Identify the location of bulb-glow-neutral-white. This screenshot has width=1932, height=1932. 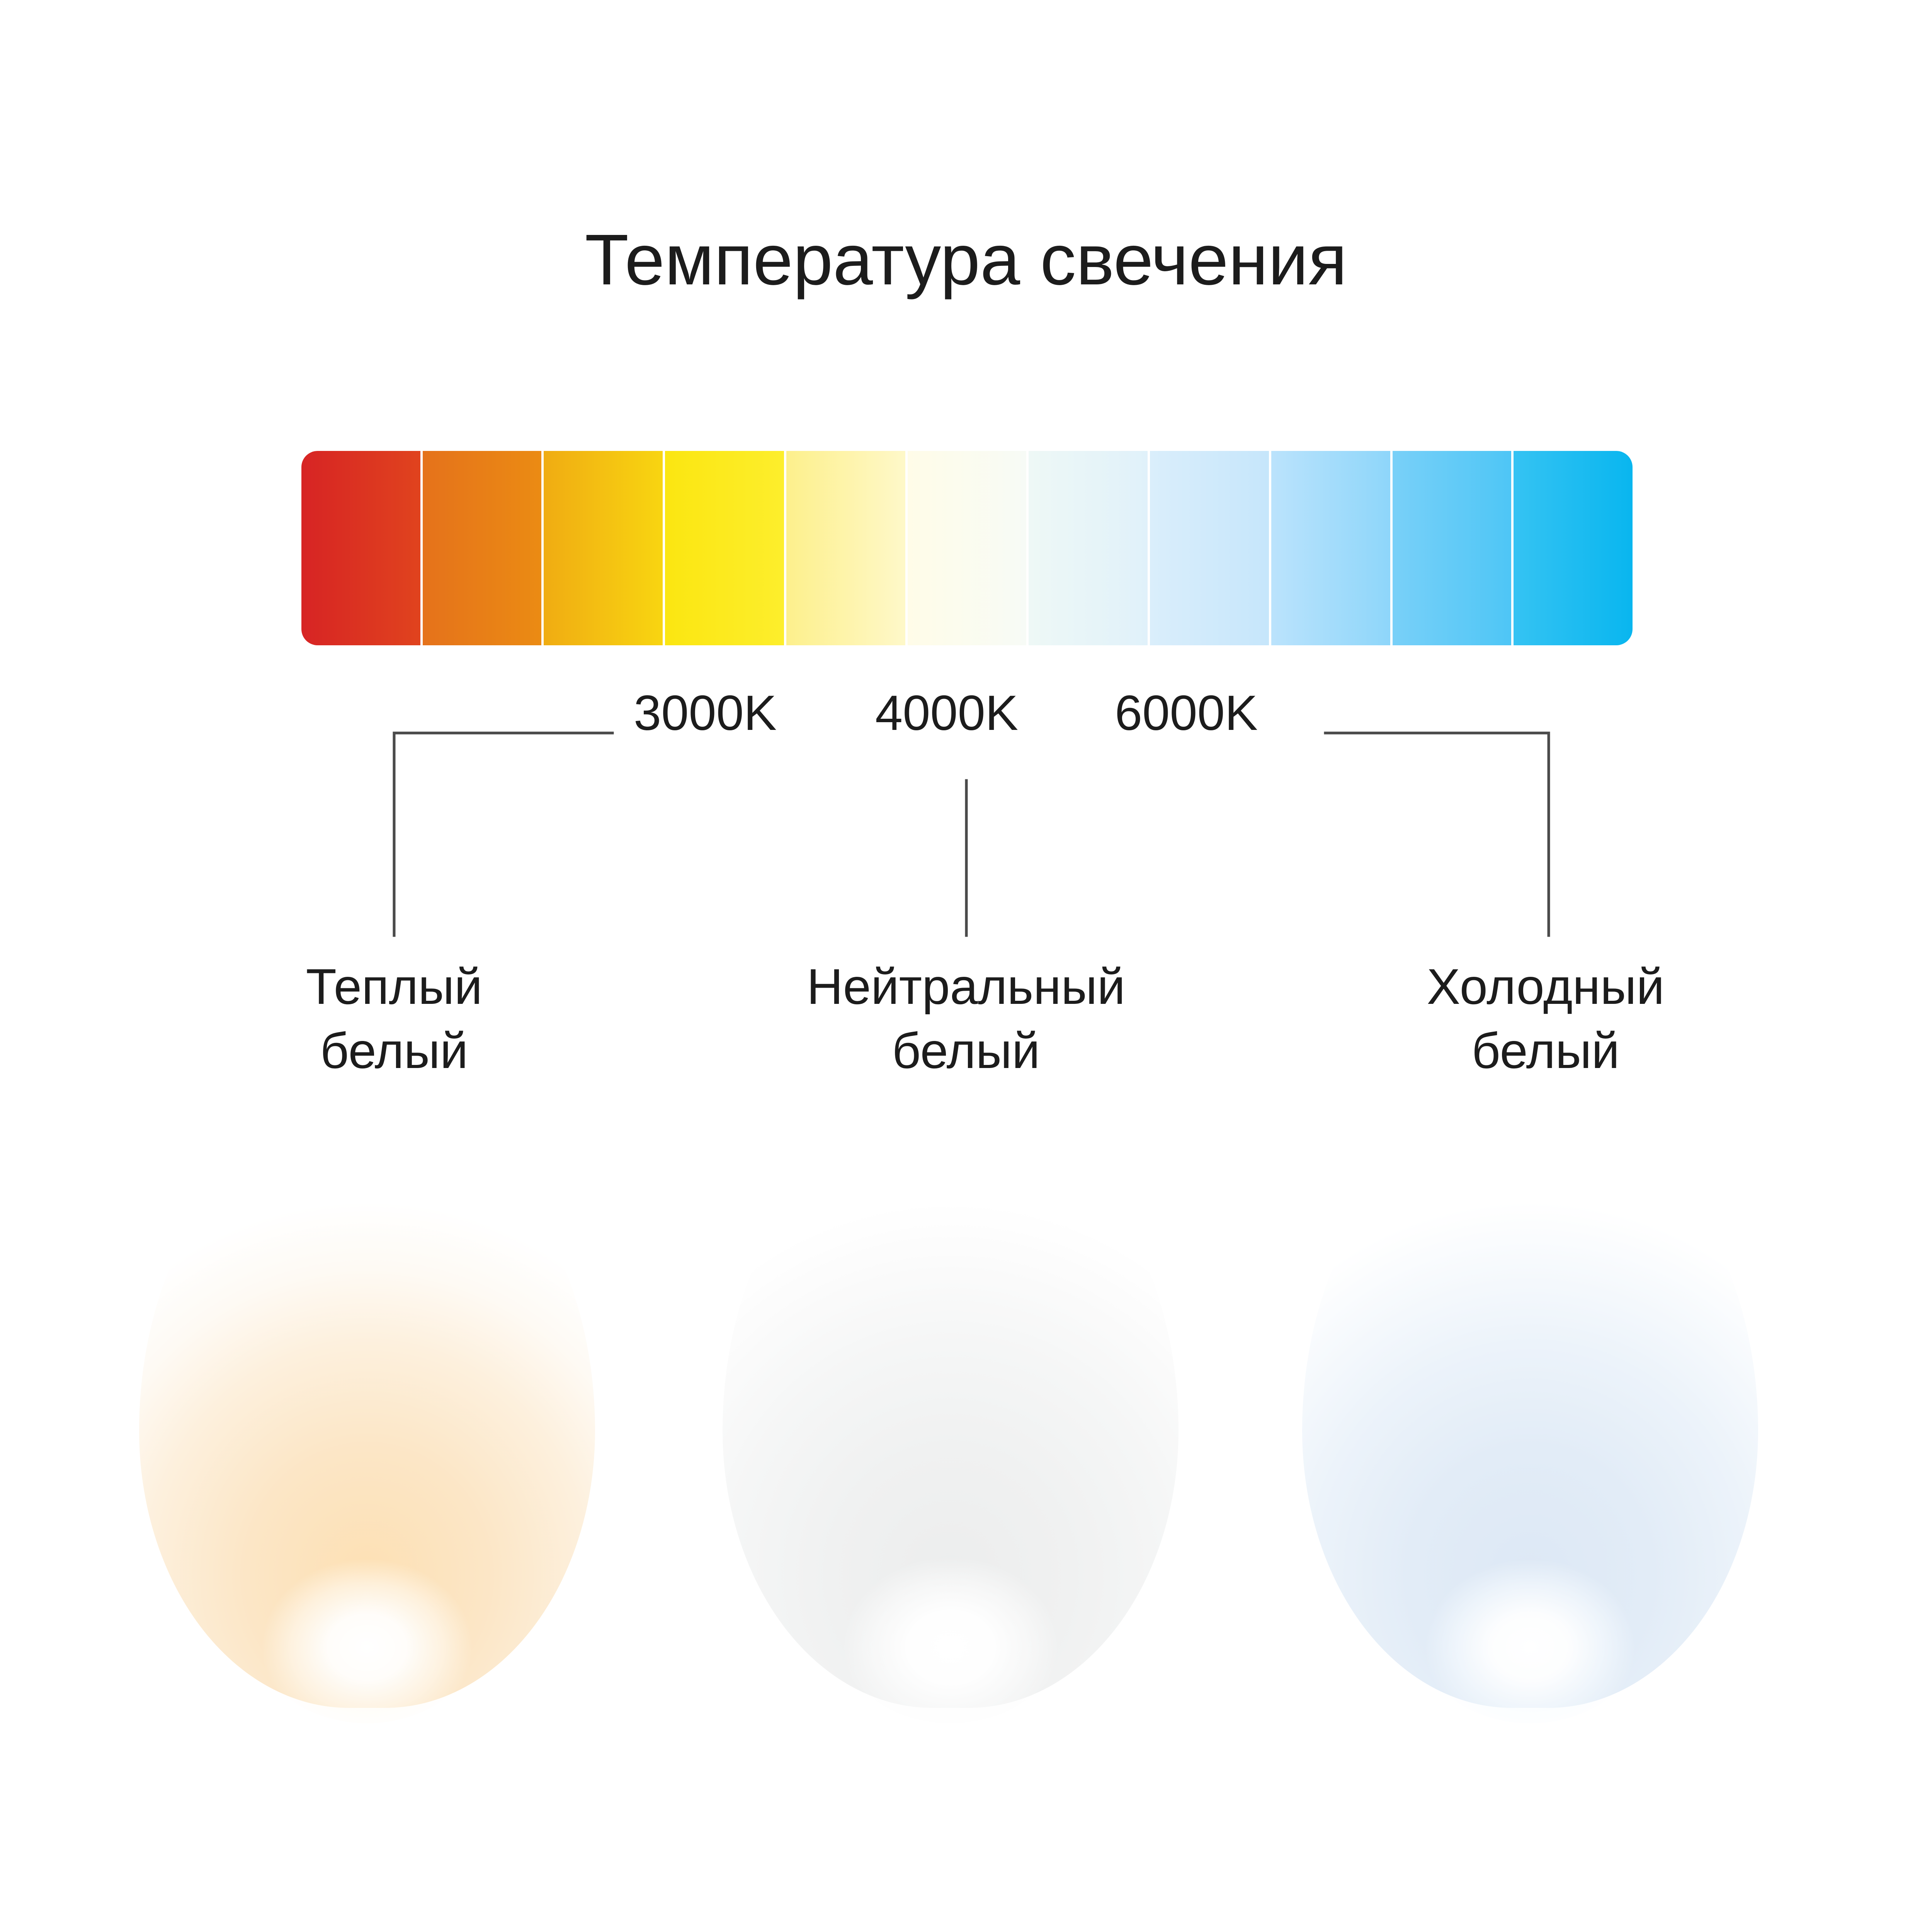
(951, 1414).